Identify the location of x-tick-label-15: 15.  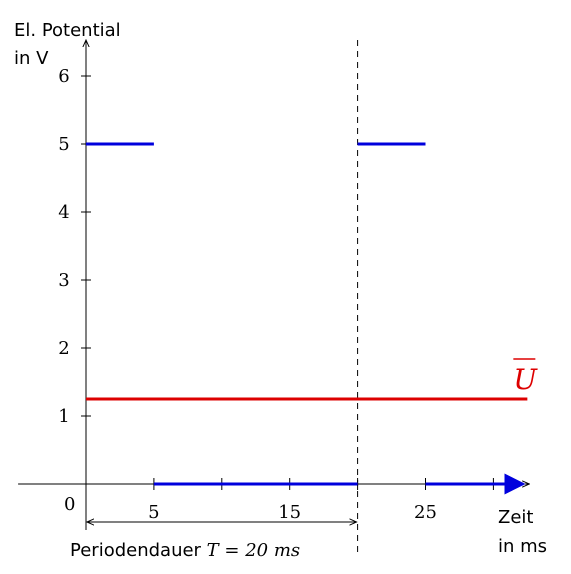
(289, 512).